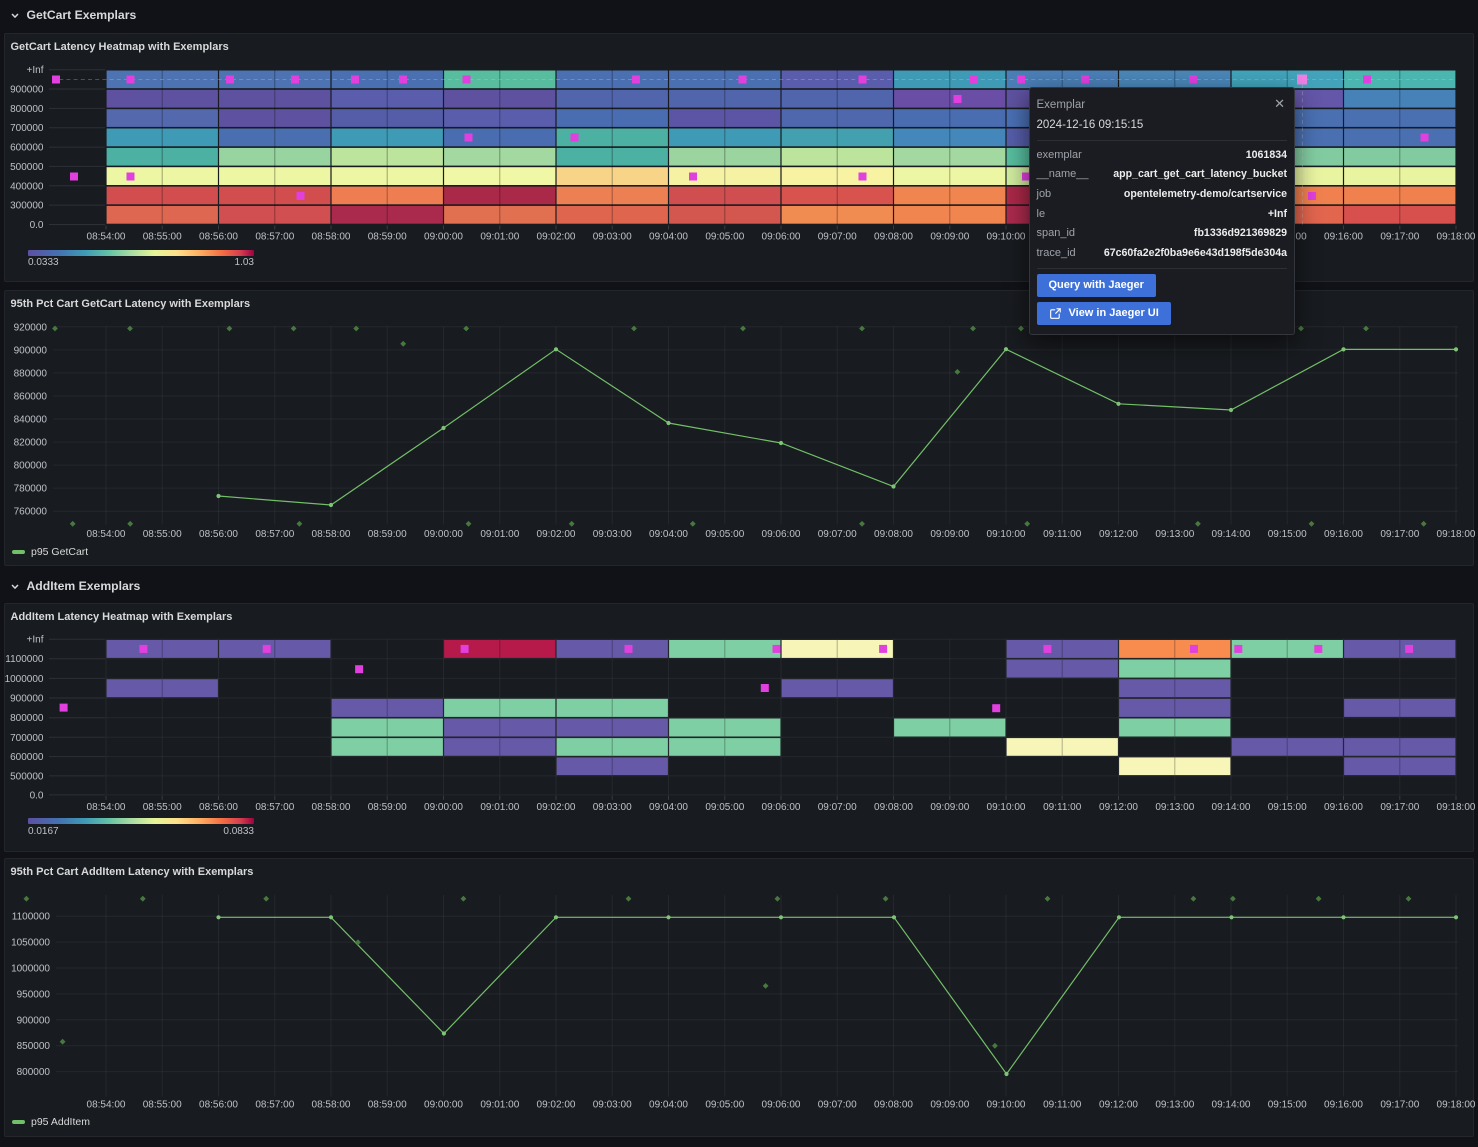  Describe the element at coordinates (30, 943) in the screenshot. I see `svg-text: 1050000` at that location.